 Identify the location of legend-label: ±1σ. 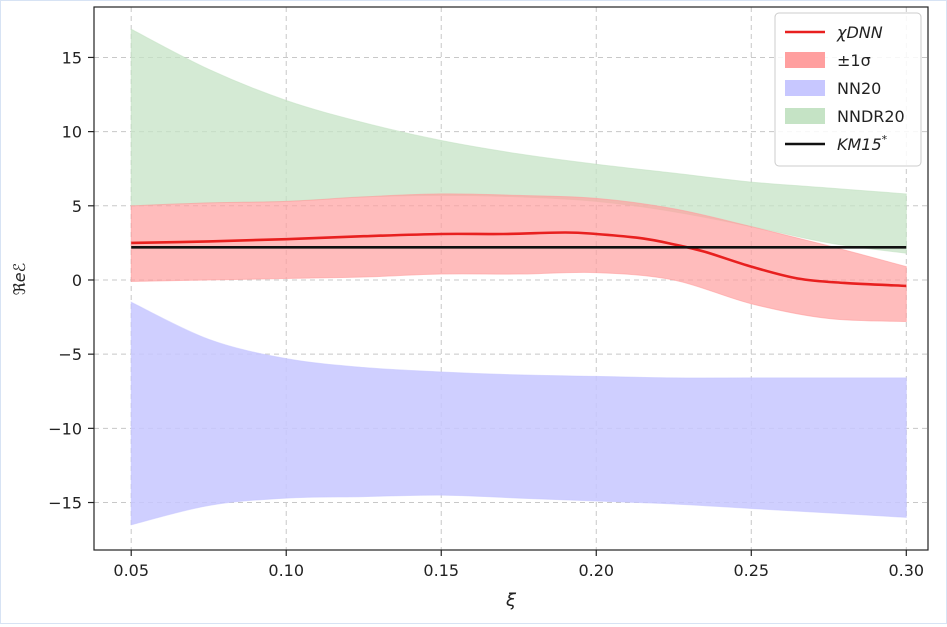
(854, 60).